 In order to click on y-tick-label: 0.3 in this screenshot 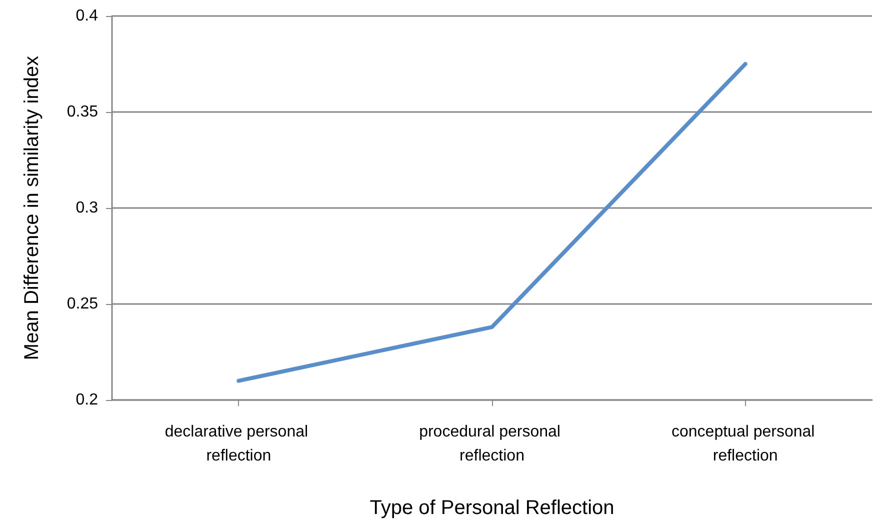, I will do `click(87, 208)`.